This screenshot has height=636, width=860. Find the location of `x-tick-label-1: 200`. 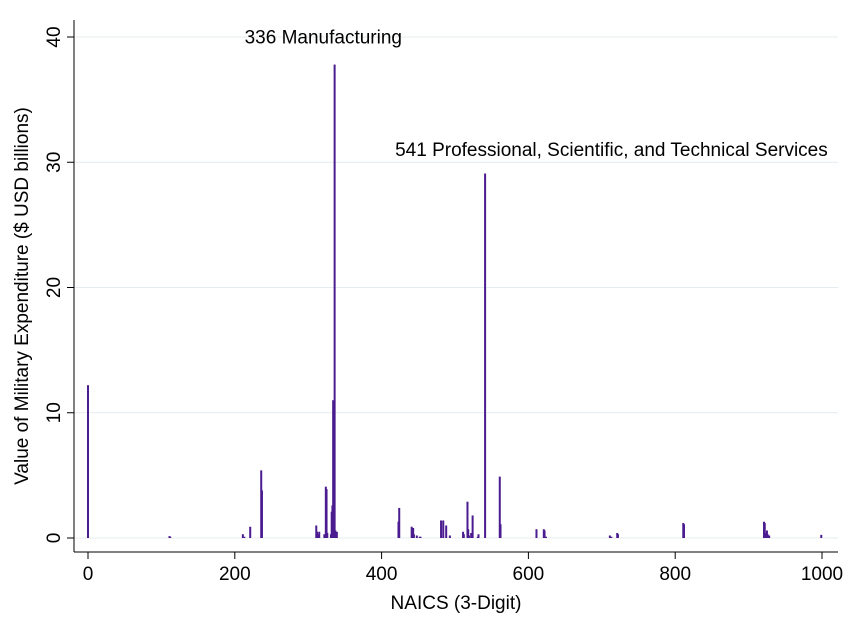

x-tick-label-1: 200 is located at coordinates (235, 574).